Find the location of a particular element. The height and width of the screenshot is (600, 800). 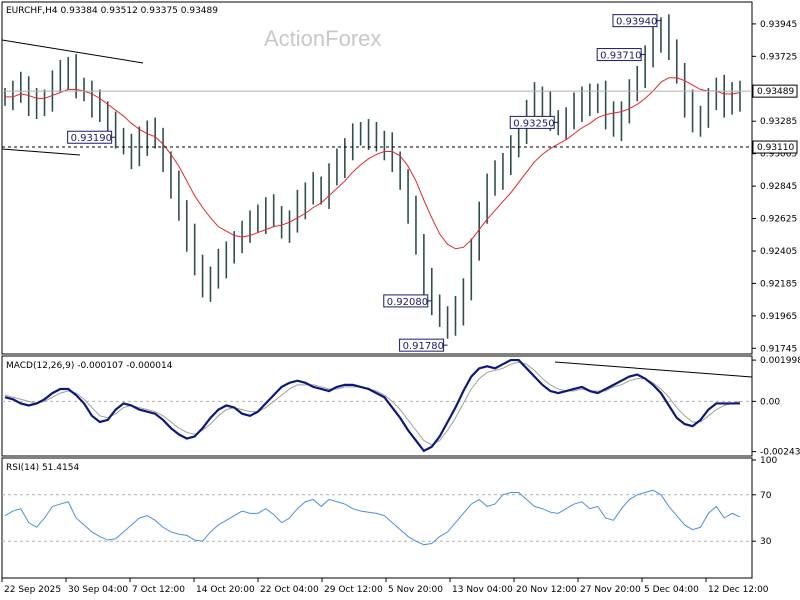

support-level-label: 0.93110 is located at coordinates (775, 148).